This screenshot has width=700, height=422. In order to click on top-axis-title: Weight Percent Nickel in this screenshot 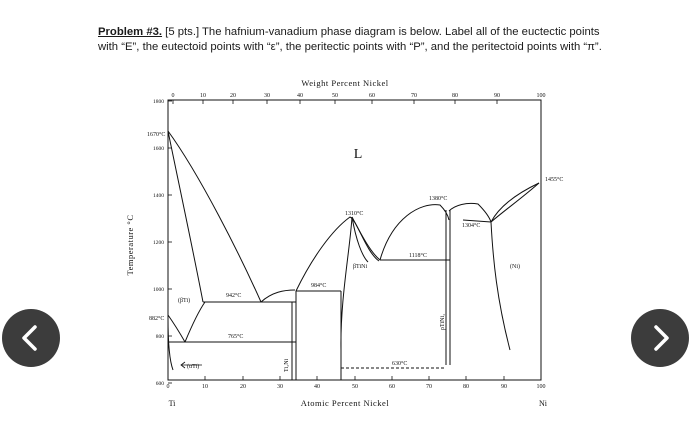, I will do `click(344, 83)`.